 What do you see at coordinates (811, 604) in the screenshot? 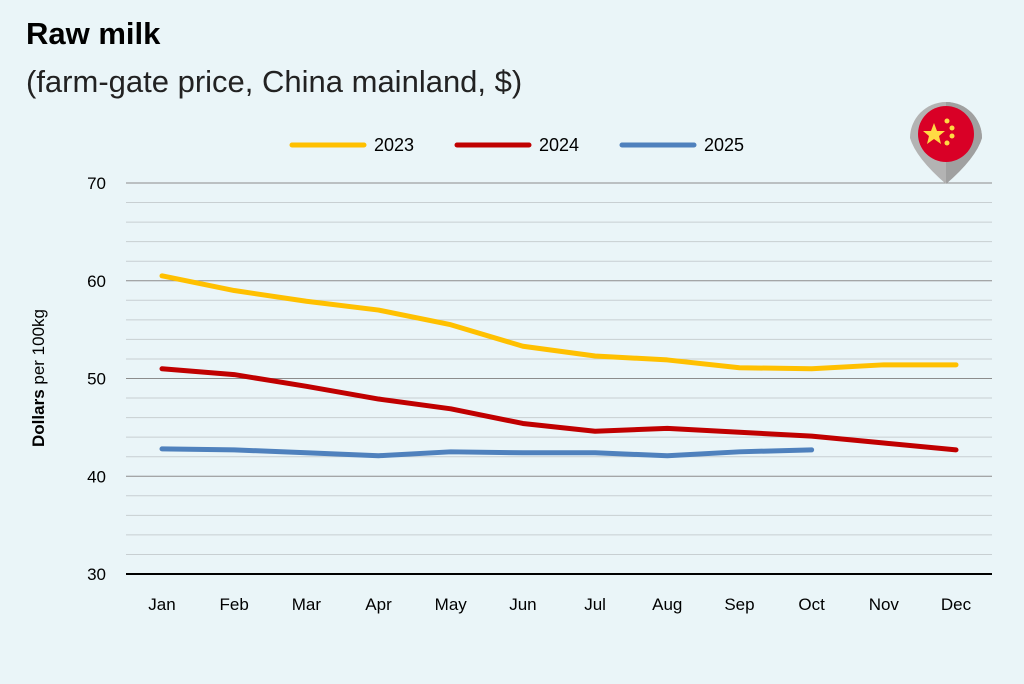
I see `x-tick-label: Oct` at bounding box center [811, 604].